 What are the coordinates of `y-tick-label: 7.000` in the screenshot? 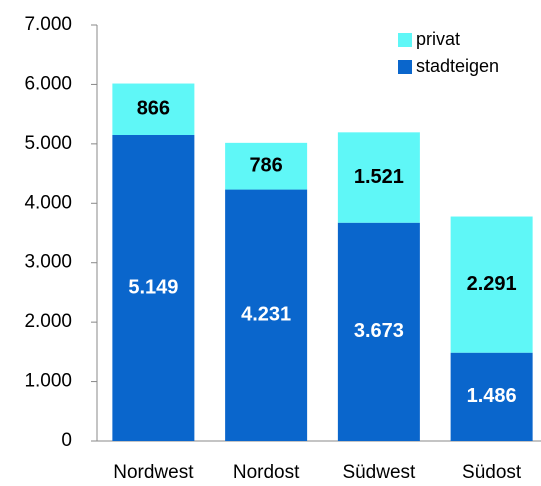 It's located at (48, 24).